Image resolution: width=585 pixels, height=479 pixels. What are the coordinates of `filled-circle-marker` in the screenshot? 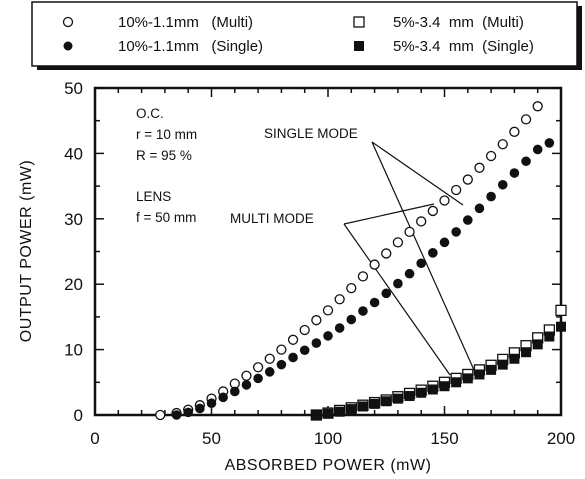 It's located at (68, 46).